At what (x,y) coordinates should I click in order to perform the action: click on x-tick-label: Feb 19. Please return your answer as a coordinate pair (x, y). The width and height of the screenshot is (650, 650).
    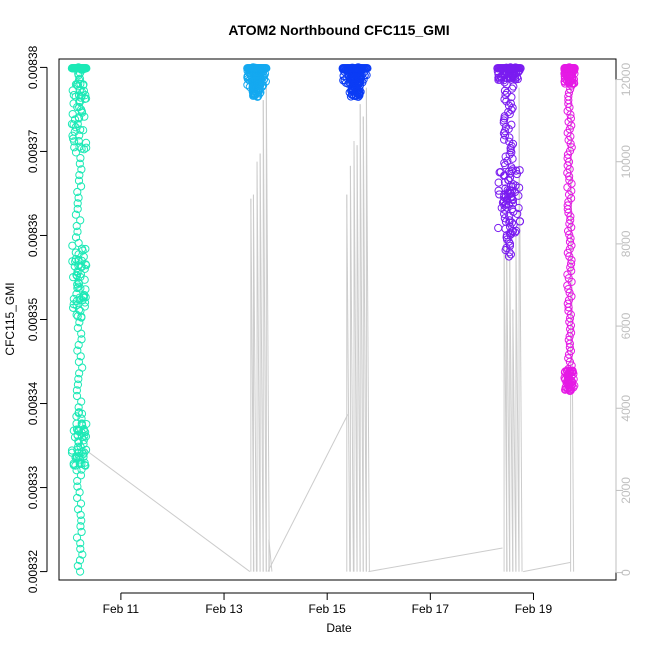
    Looking at the image, I should click on (534, 609).